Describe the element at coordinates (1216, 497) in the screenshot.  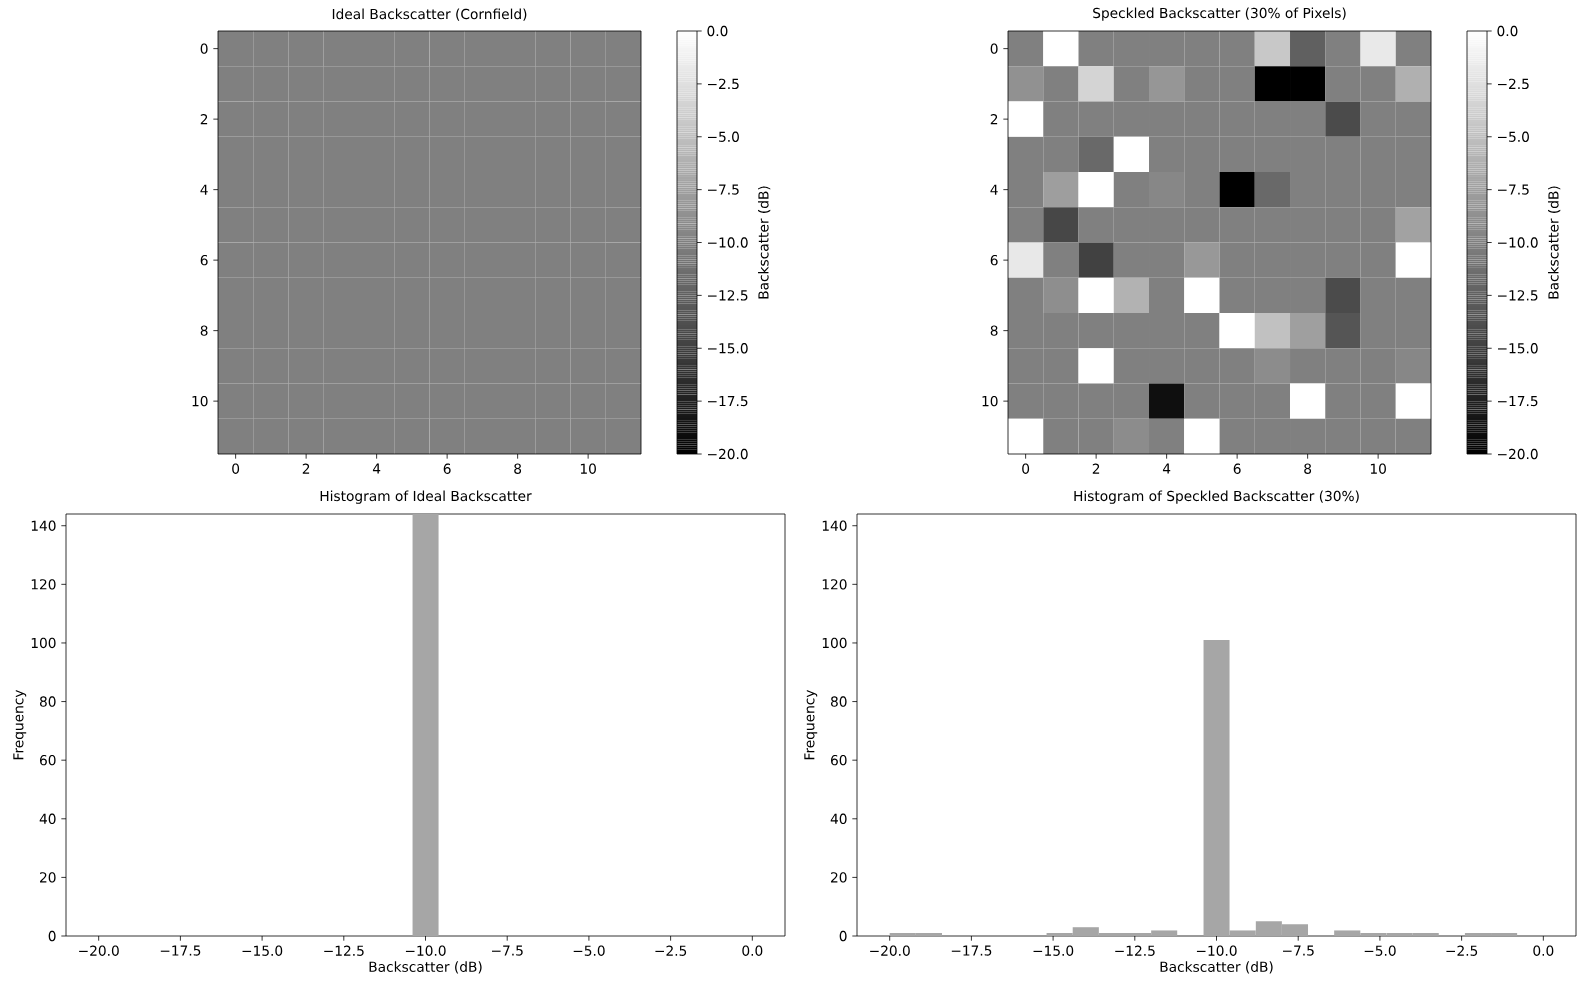
I see `chart-title: Histogram of Speckled Backscatter (30%)` at that location.